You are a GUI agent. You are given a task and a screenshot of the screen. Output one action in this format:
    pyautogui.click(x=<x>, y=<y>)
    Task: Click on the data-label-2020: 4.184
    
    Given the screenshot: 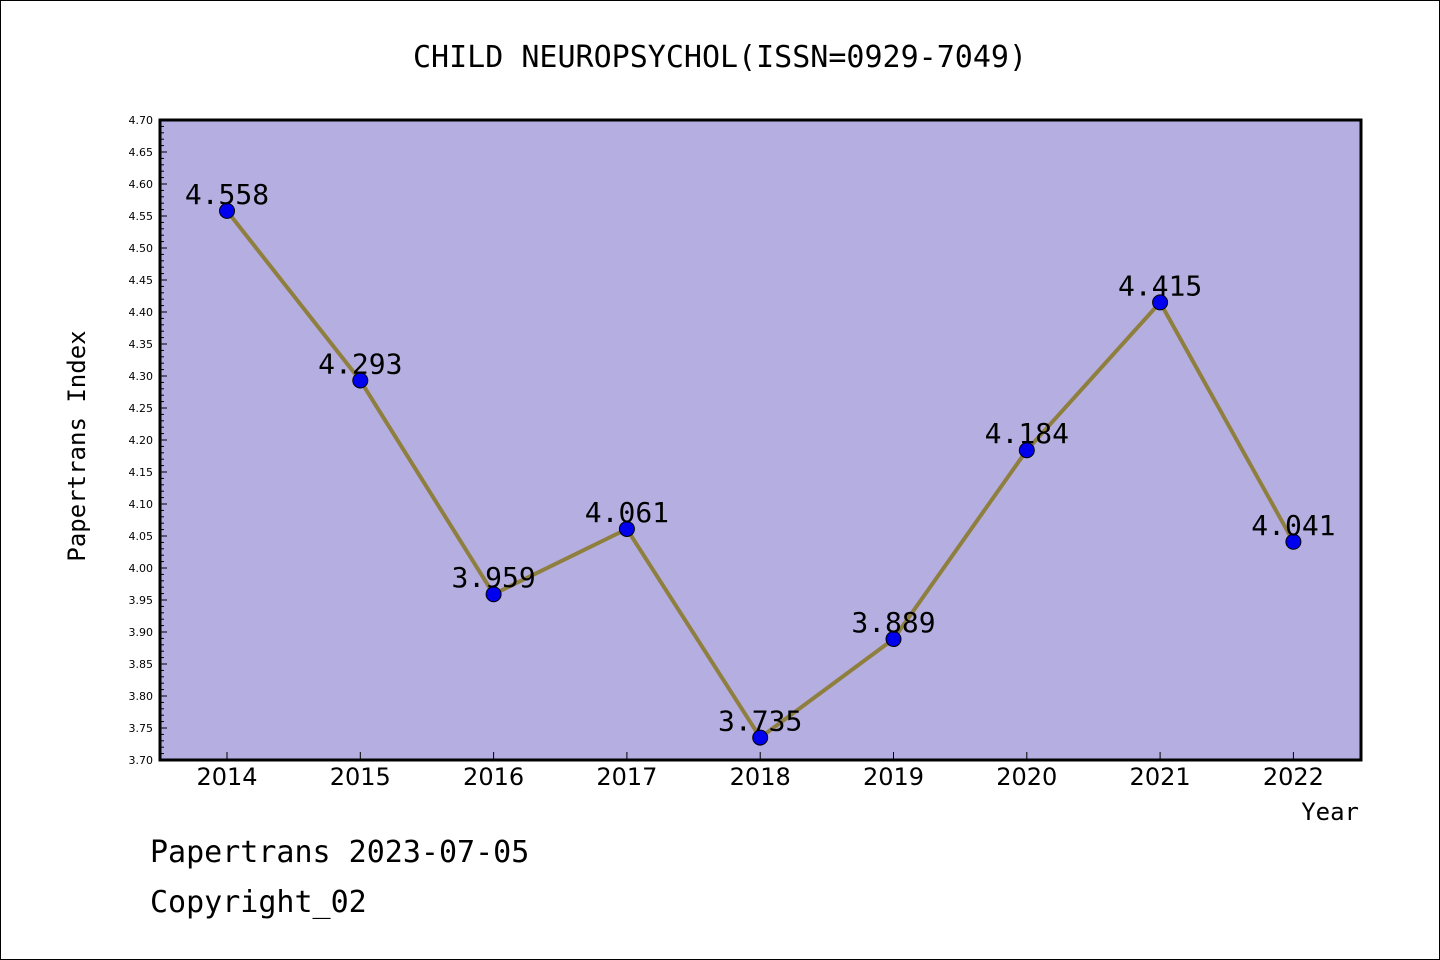 What is the action you would take?
    pyautogui.click(x=1027, y=433)
    